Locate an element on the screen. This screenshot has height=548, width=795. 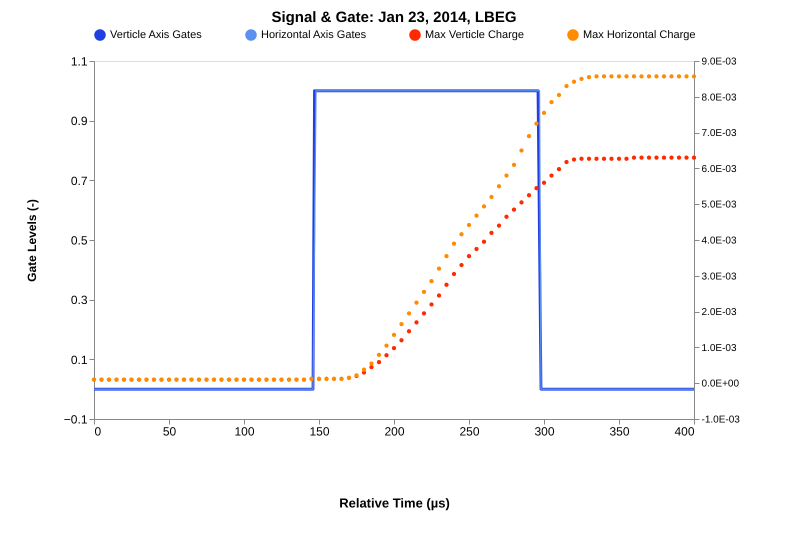
legend-label: Max Horizontal Charge is located at coordinates (639, 35).